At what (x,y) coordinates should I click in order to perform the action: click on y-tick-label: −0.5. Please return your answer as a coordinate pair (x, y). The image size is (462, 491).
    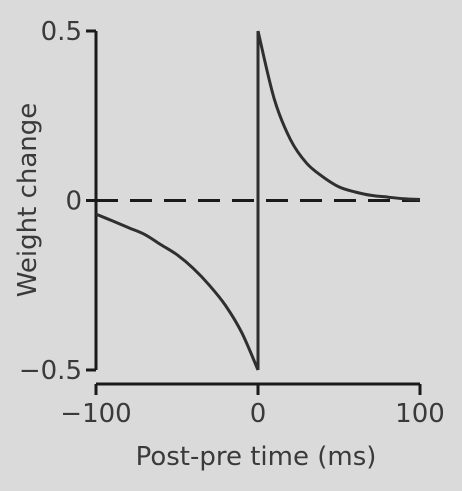
    Looking at the image, I should click on (50, 371).